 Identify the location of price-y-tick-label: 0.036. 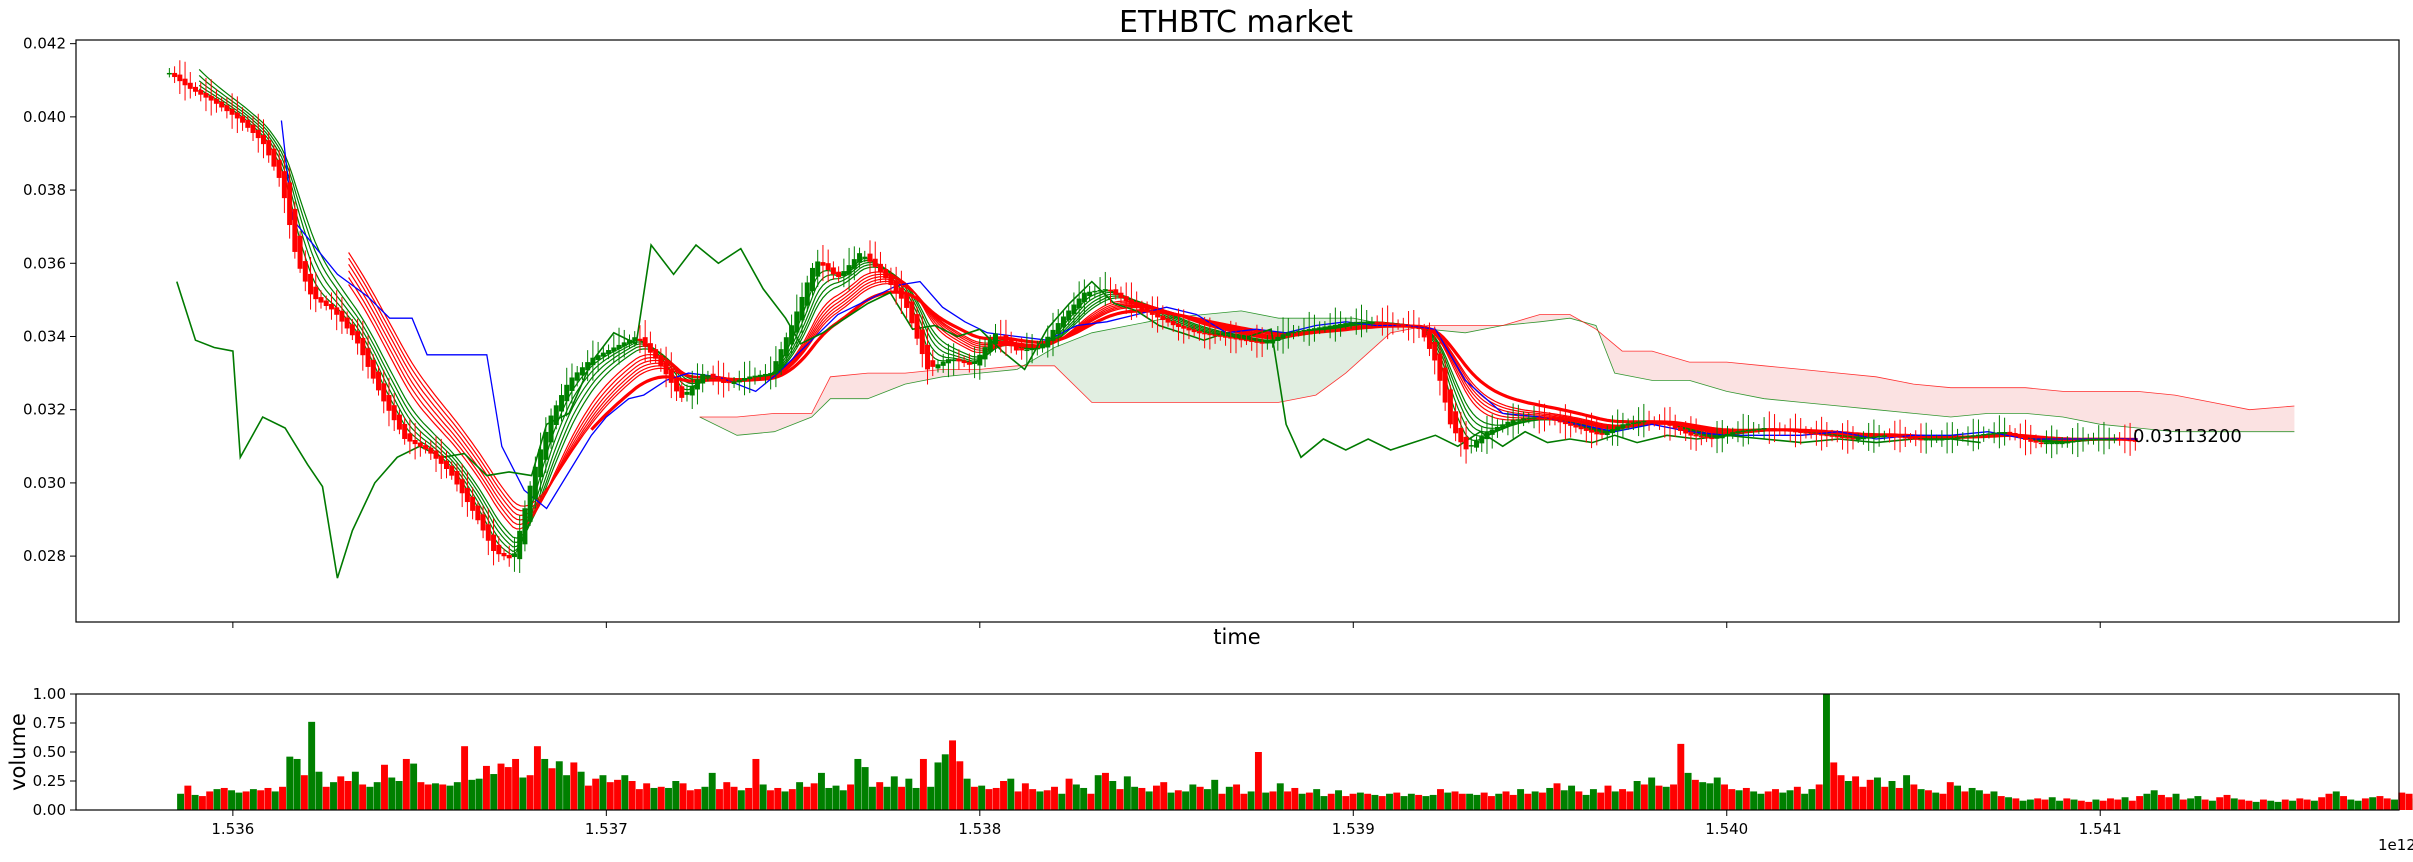
(44, 263).